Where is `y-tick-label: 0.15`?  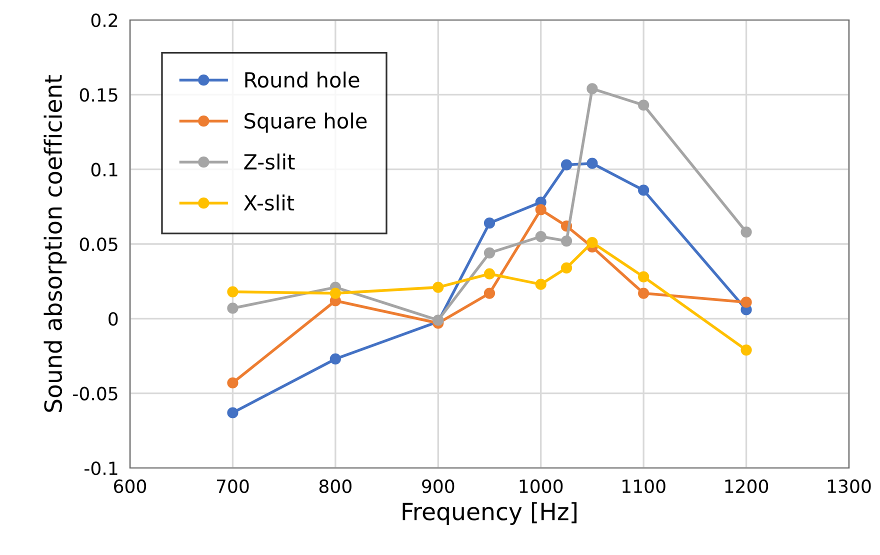 y-tick-label: 0.15 is located at coordinates (99, 95).